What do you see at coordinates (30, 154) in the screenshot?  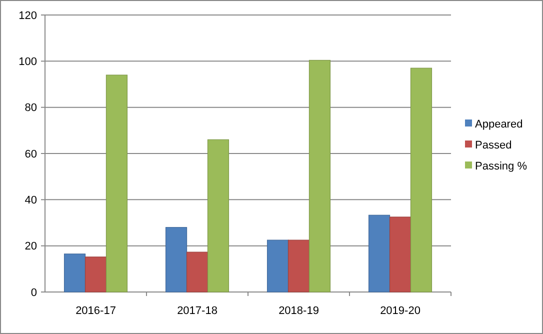 I see `y-tick-label: 60` at bounding box center [30, 154].